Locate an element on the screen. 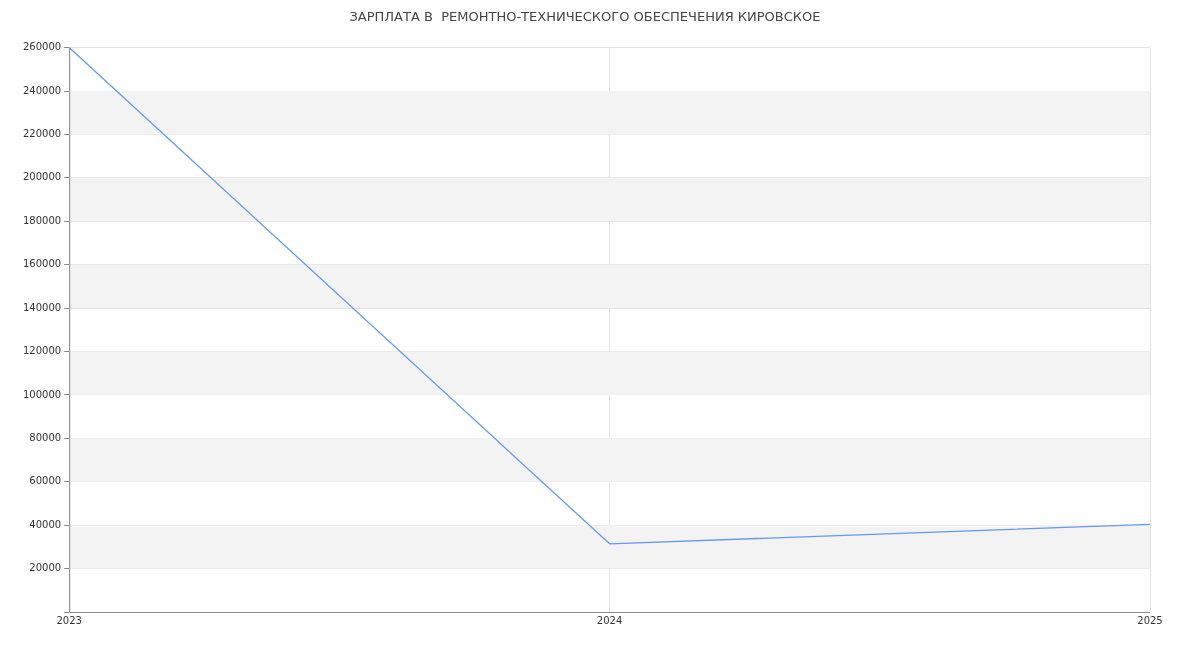  y-tick-label: 160000 is located at coordinates (42, 264).